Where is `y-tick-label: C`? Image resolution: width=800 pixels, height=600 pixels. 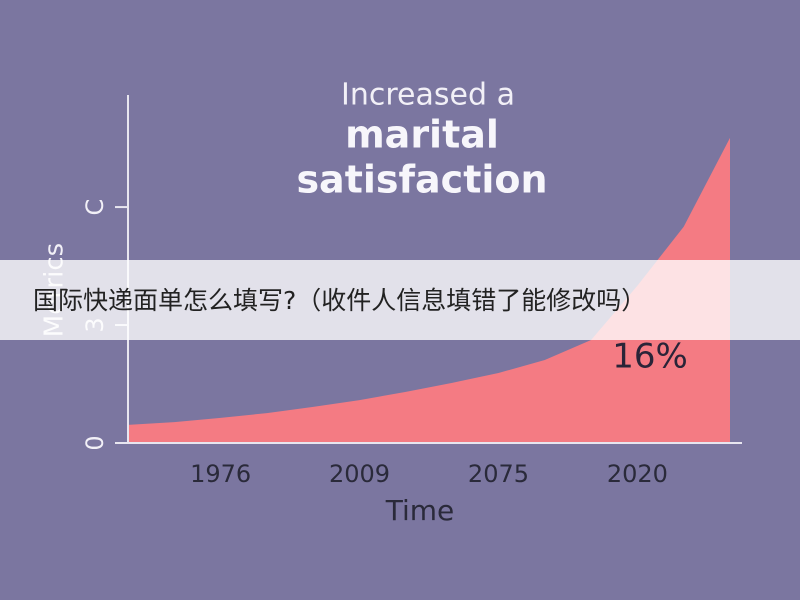 y-tick-label: C is located at coordinates (95, 207).